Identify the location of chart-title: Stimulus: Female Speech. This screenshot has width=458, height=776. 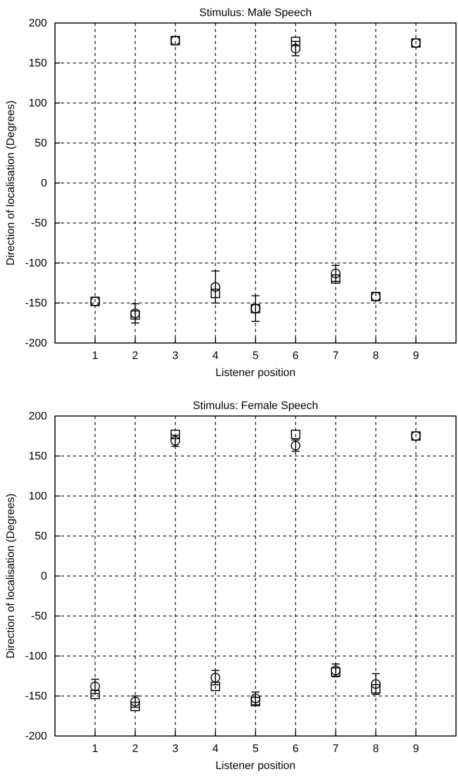
(255, 406).